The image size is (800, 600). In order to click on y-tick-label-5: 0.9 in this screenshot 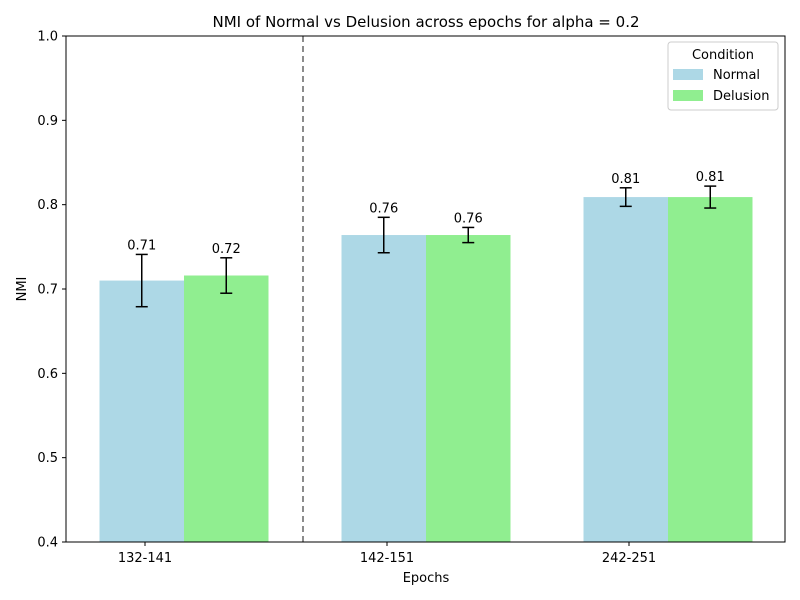, I will do `click(47, 121)`.